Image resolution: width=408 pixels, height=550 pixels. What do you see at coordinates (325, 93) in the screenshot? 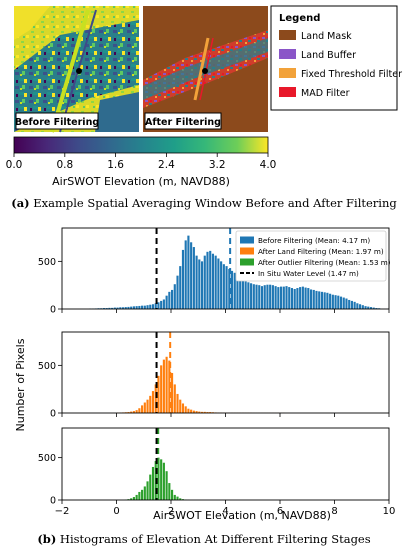
I see `map-legend-label: MAD Filter` at bounding box center [325, 93].